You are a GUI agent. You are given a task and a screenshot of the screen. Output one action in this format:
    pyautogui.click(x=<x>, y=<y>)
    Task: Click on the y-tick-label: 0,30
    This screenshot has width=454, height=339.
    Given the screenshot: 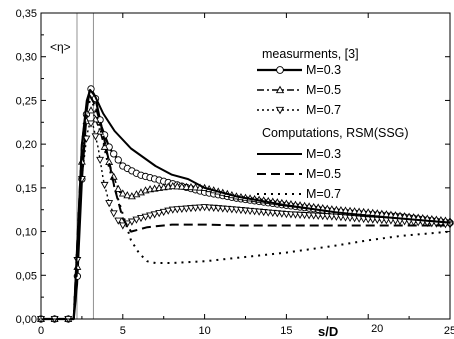 What is the action you would take?
    pyautogui.click(x=26, y=58)
    